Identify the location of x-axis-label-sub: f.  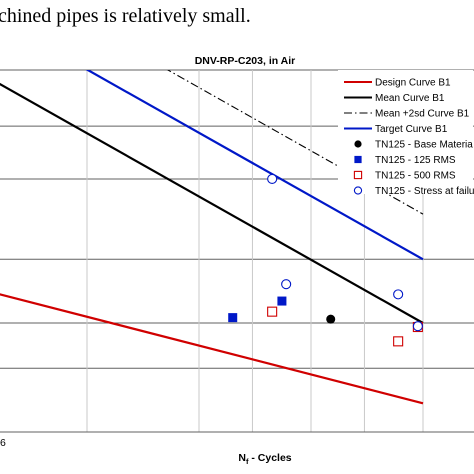
(247, 461).